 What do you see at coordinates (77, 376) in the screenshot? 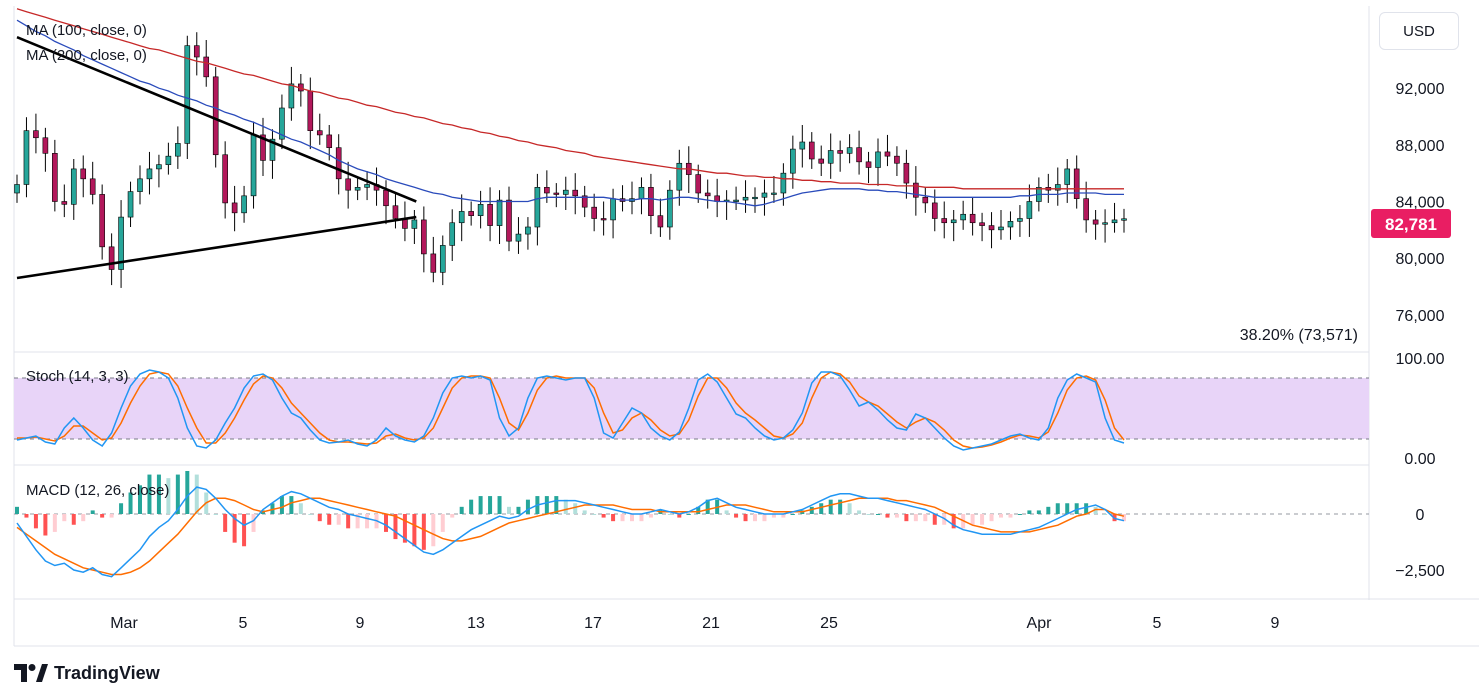
I see `legend-stoch: Stoch (14, 3, 3)` at bounding box center [77, 376].